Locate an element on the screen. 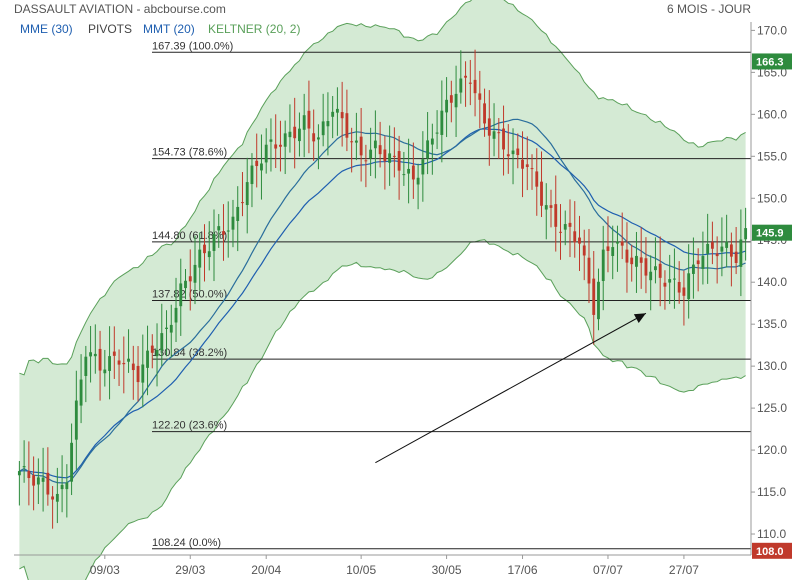 Image resolution: width=800 pixels, height=580 pixels. indicator-mmt: MMT (20) is located at coordinates (169, 29).